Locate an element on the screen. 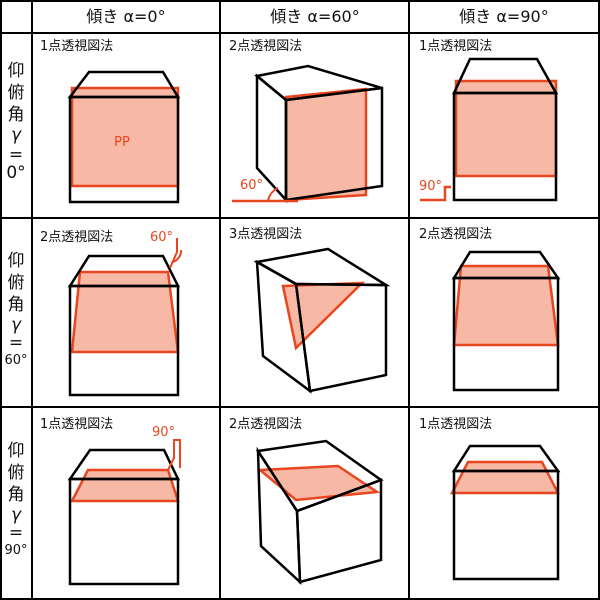 The image size is (600, 600). row-label-char: 60° is located at coordinates (15, 360).